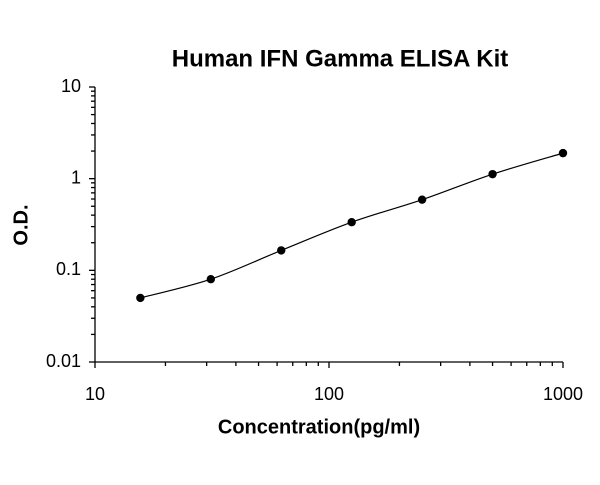 Image resolution: width=600 pixels, height=485 pixels. What do you see at coordinates (563, 394) in the screenshot?
I see `x-tick-label: 1000` at bounding box center [563, 394].